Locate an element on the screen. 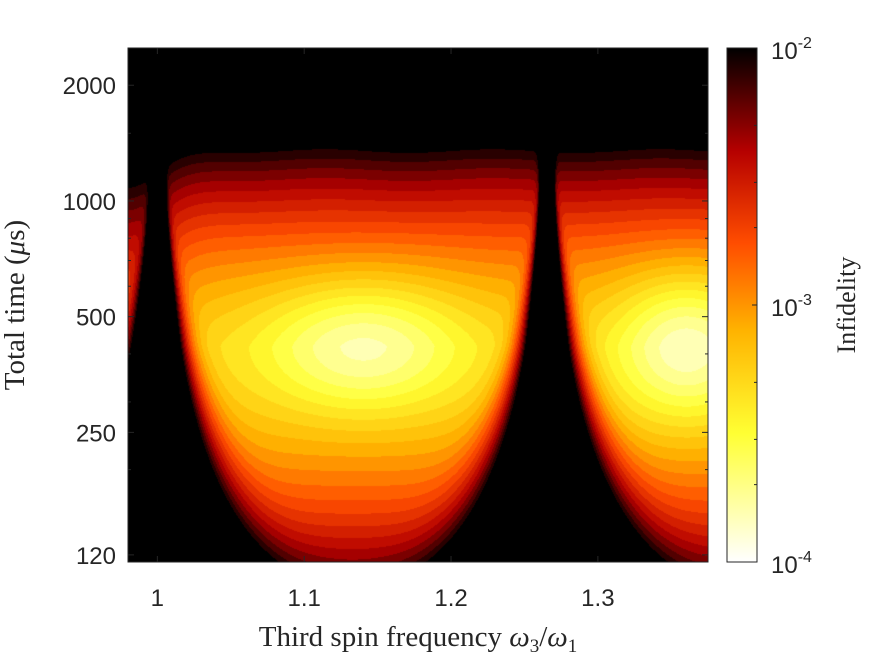 This screenshot has width=875, height=656. svg-text: Total time (μs) is located at coordinates (15, 305).